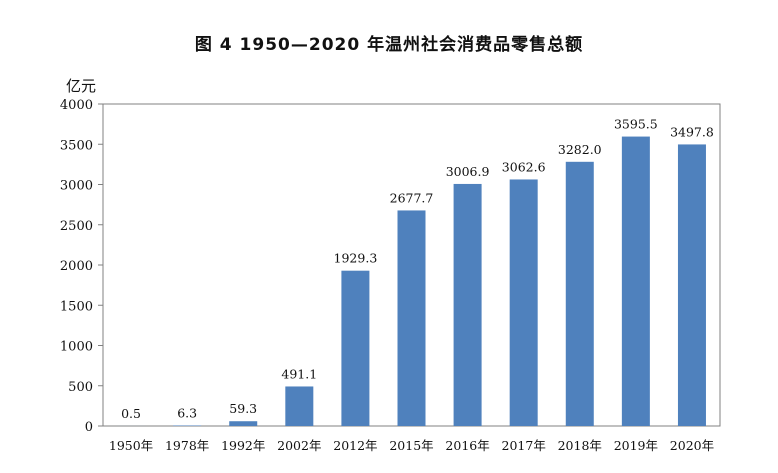 Image resolution: width=778 pixels, height=473 pixels. I want to click on x-tick-label: 2020年, so click(692, 445).